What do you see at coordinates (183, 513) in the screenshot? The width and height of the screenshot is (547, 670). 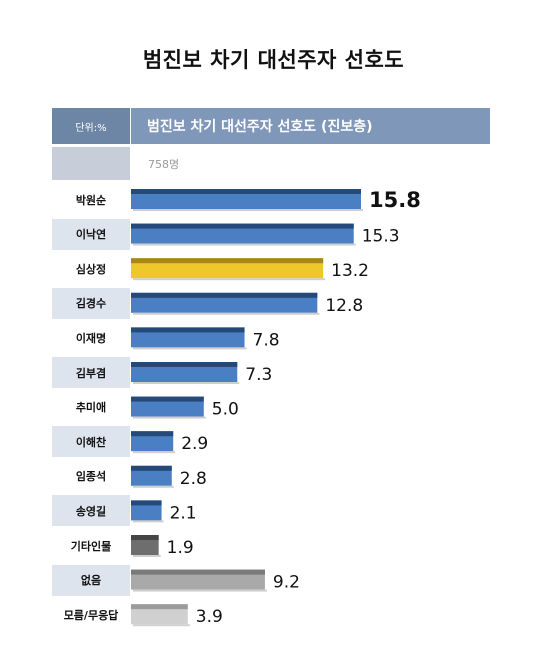 I see `data-label: 2.1` at bounding box center [183, 513].